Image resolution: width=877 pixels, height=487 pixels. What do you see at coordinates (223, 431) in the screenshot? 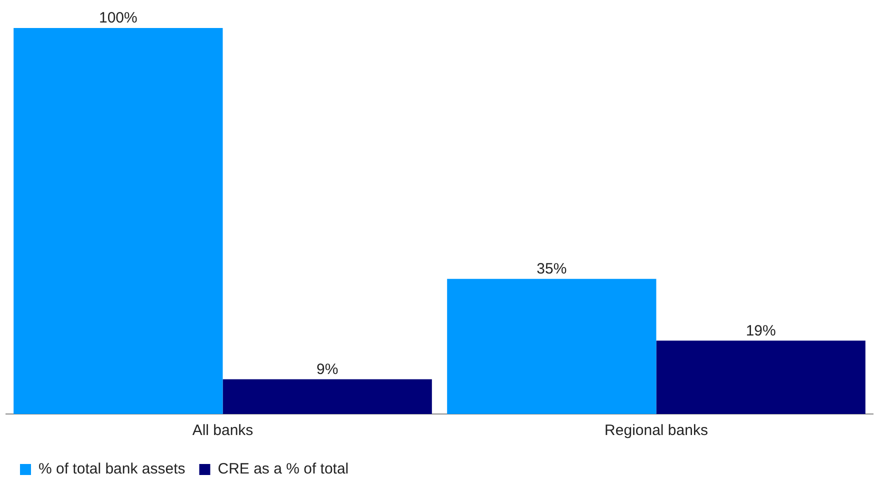
I see `x-tick-label: All banks` at bounding box center [223, 431].